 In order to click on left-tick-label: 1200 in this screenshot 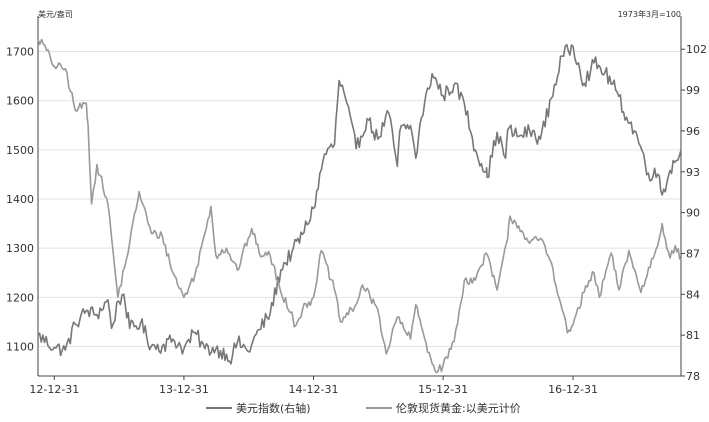, I will do `click(20, 297)`.